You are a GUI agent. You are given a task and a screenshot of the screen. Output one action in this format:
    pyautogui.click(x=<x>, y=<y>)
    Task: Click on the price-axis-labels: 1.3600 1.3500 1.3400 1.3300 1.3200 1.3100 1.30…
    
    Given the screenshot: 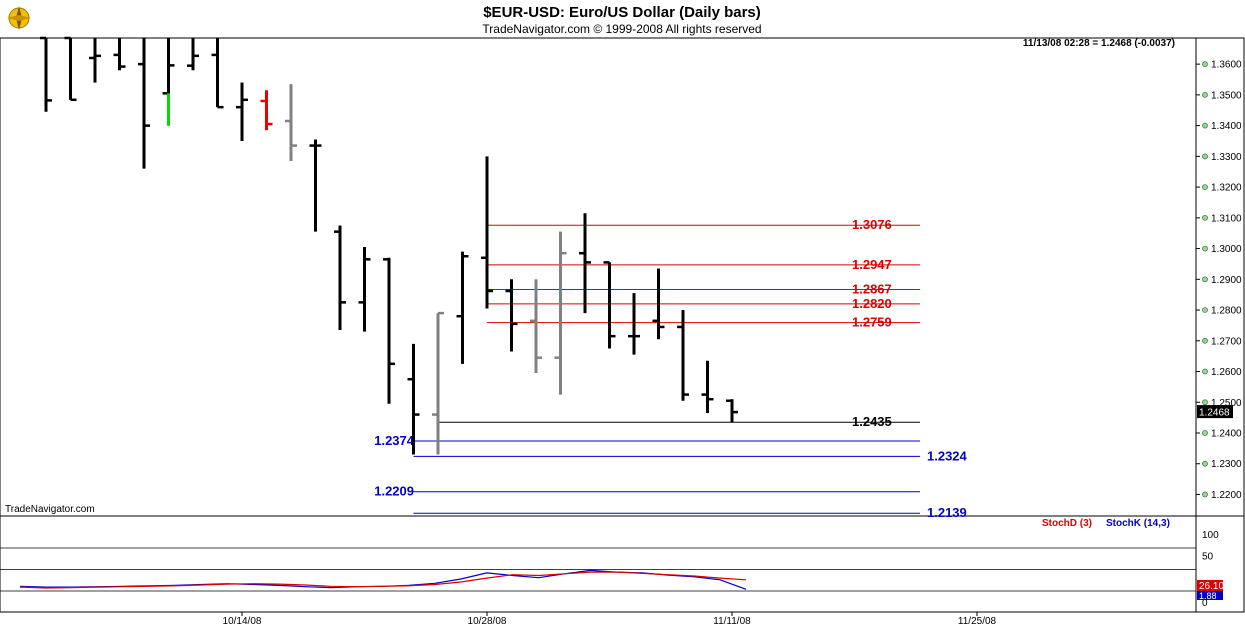 What is the action you would take?
    pyautogui.click(x=1219, y=280)
    